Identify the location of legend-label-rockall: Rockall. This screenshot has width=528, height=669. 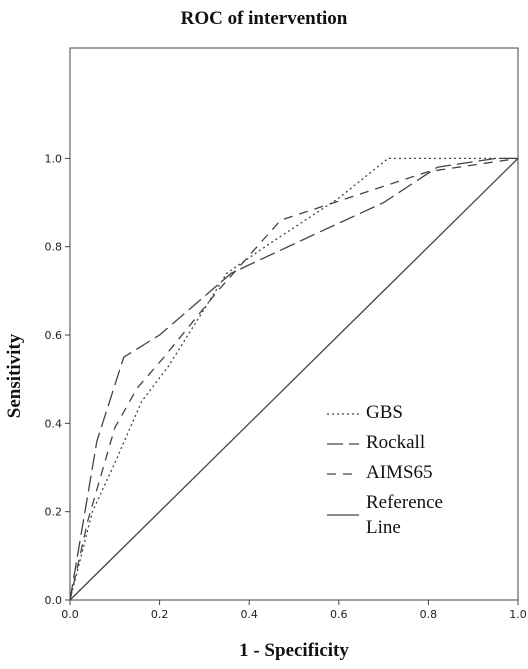
(396, 442).